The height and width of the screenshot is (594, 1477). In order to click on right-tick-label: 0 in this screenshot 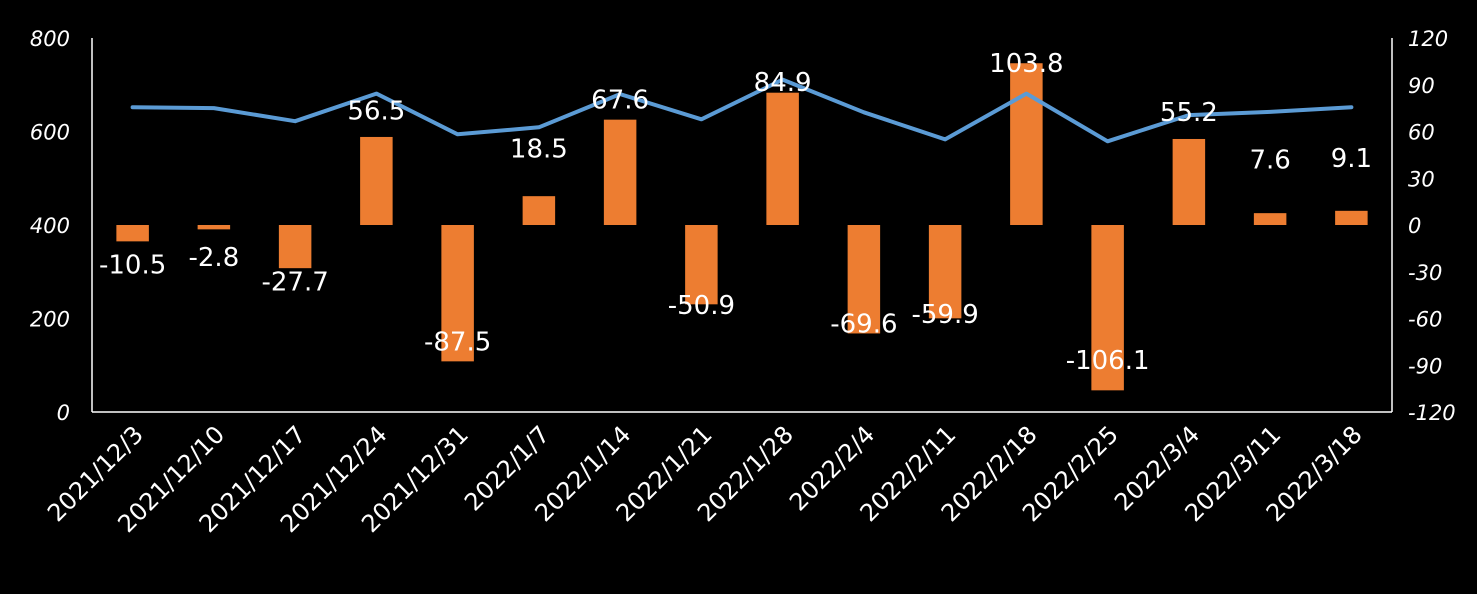, I will do `click(1414, 226)`.